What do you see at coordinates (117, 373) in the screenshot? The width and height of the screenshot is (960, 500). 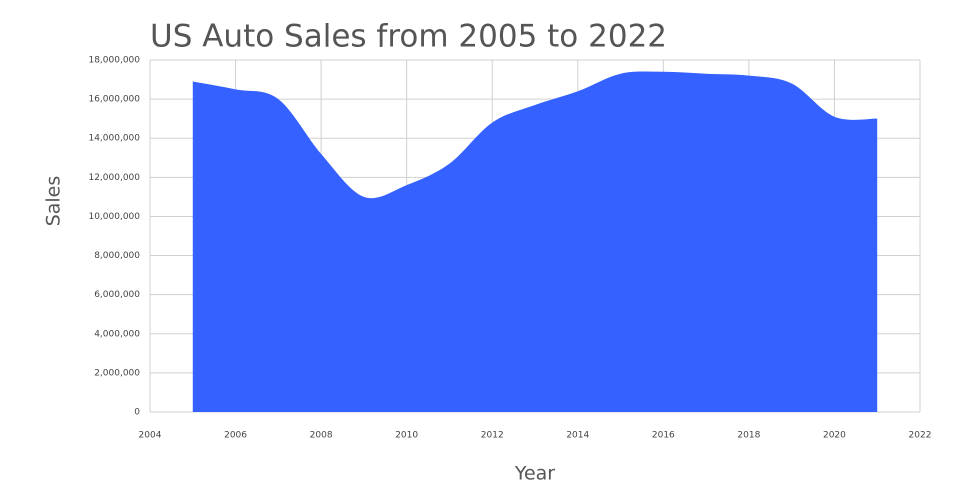 I see `y-tick-label: 2,000,000` at bounding box center [117, 373].